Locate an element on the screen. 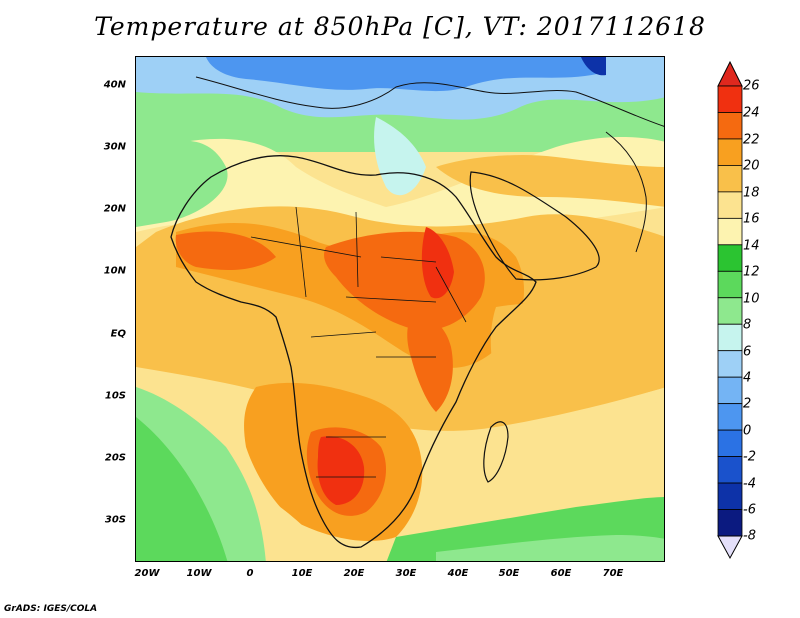 The image size is (800, 618). colorbar-label-20: 20 is located at coordinates (751, 166).